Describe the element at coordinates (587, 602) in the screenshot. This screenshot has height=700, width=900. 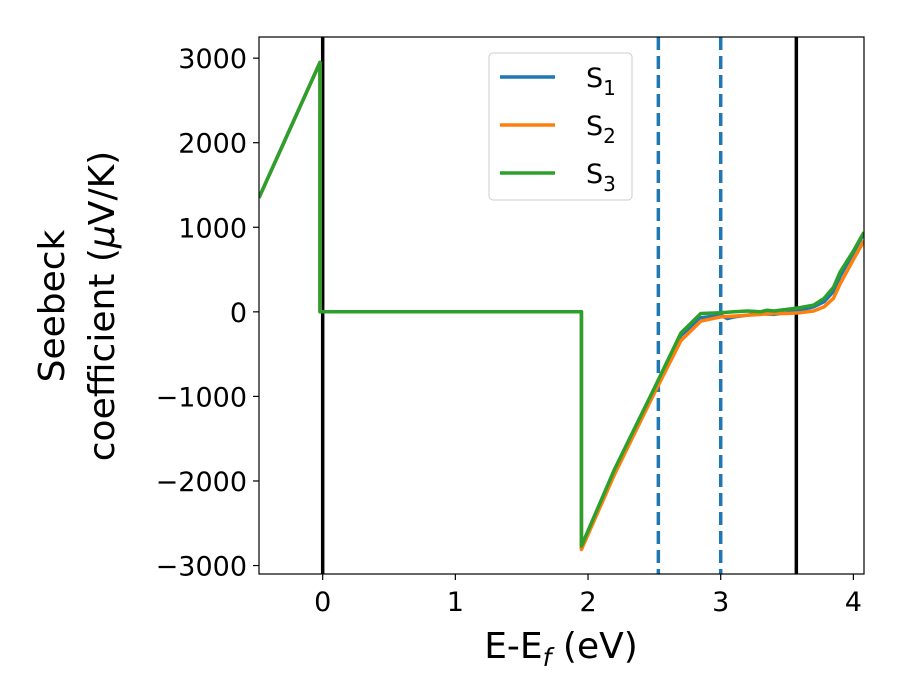
I see `x-tick-label: 2` at that location.